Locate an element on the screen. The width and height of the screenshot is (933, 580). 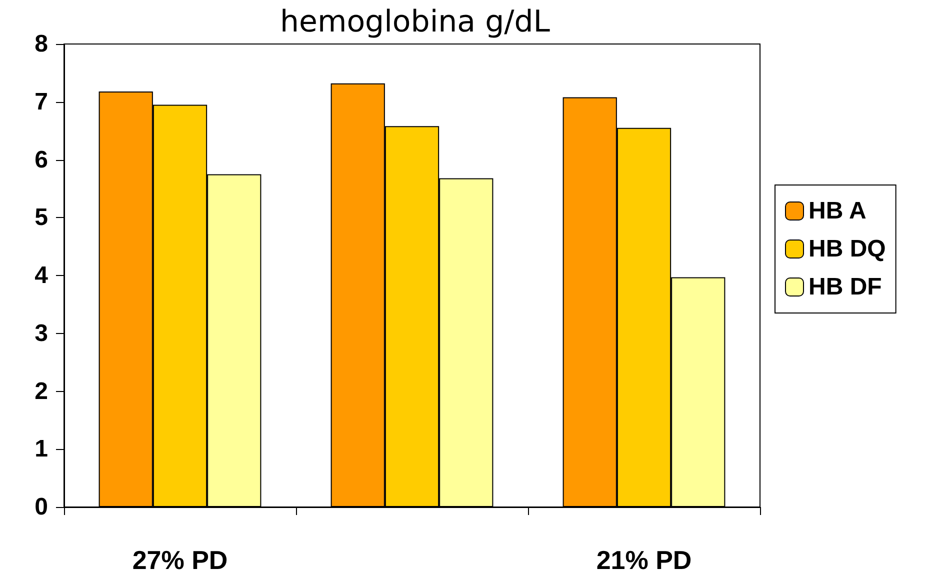
y-tick-label: 1 is located at coordinates (41, 449).